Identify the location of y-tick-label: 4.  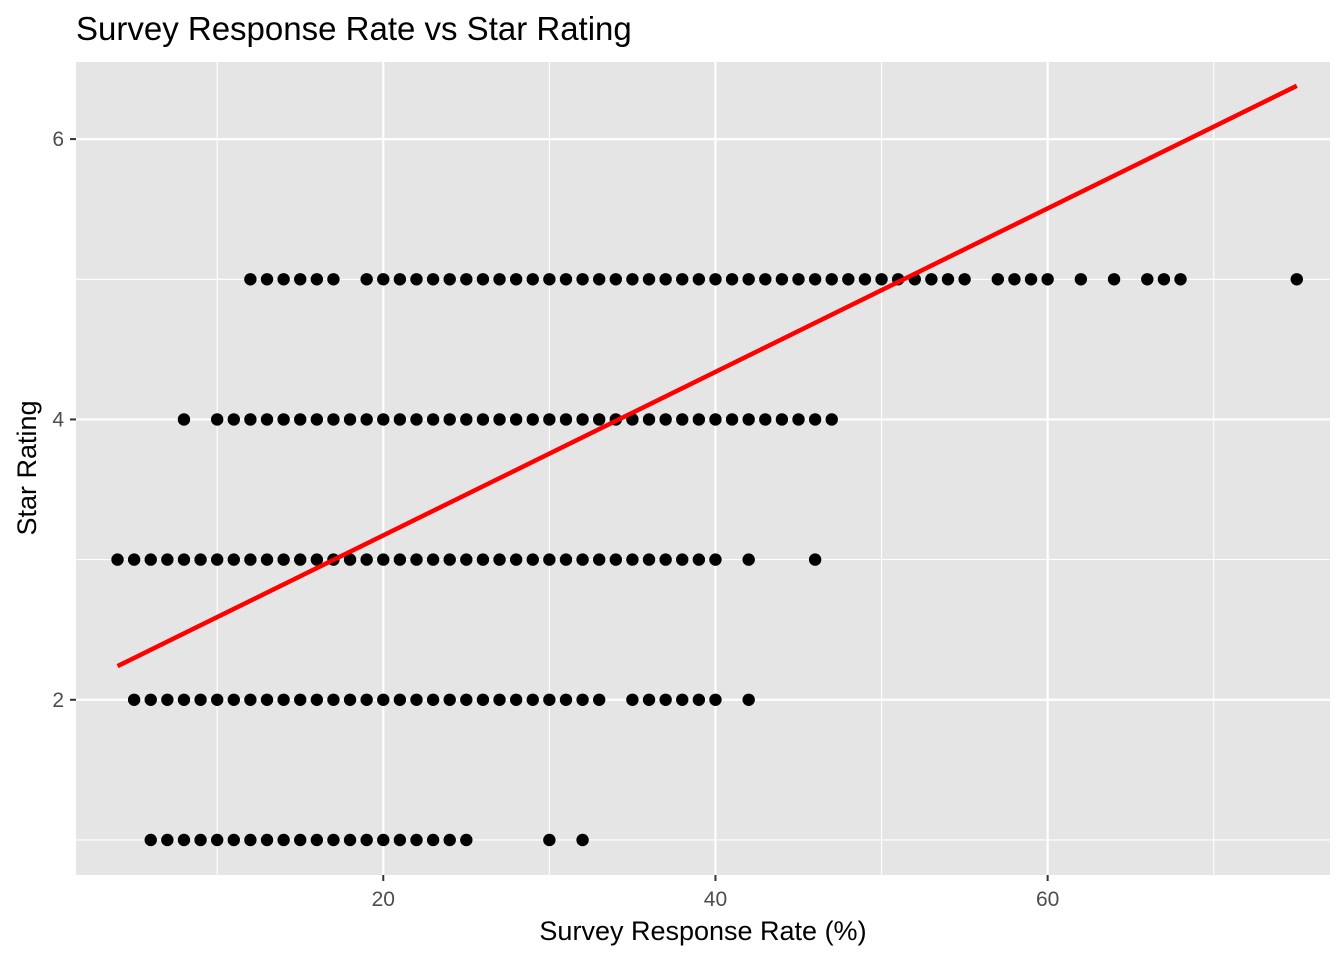
(58, 419).